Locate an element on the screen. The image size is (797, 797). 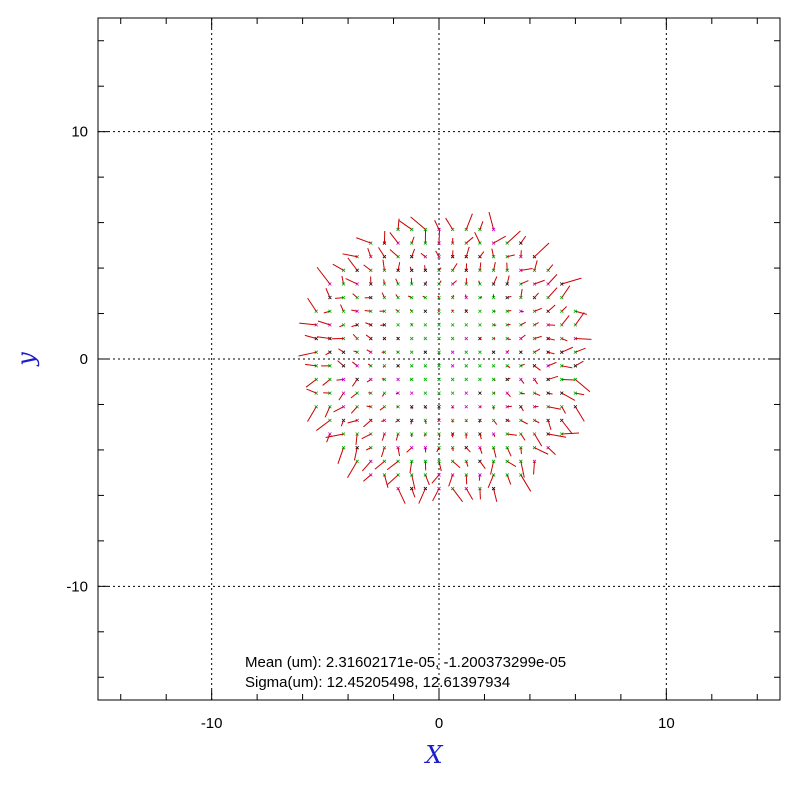
y-axis-title: y is located at coordinates (26, 359).